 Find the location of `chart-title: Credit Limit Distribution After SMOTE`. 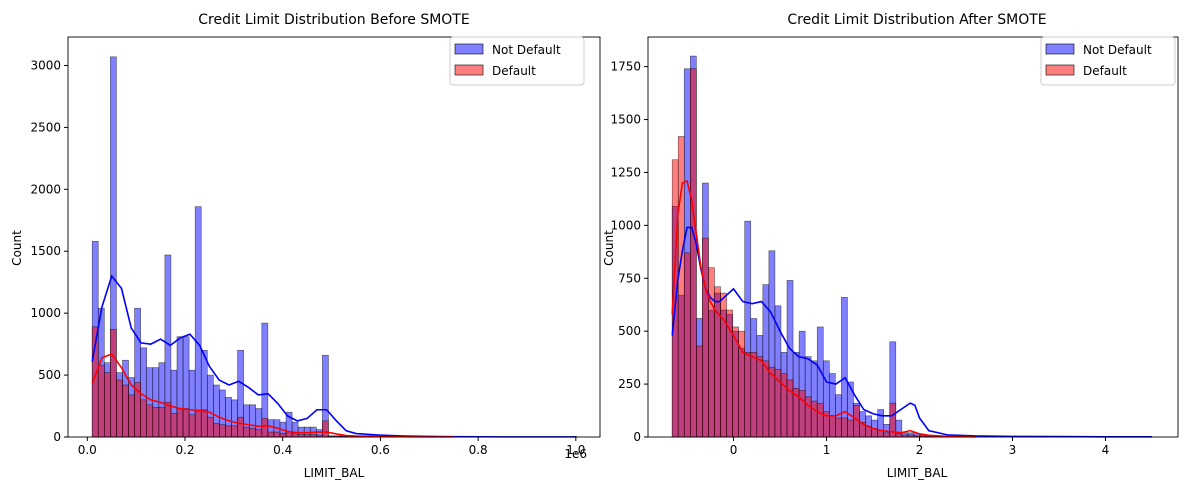

chart-title: Credit Limit Distribution After SMOTE is located at coordinates (916, 20).